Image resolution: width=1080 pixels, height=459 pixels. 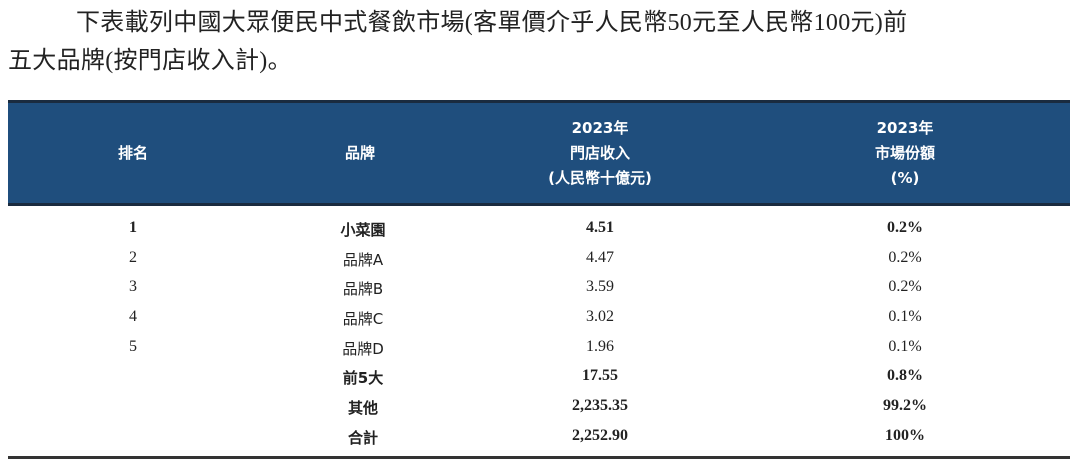 What do you see at coordinates (133, 346) in the screenshot?
I see `cell-rank: 5` at bounding box center [133, 346].